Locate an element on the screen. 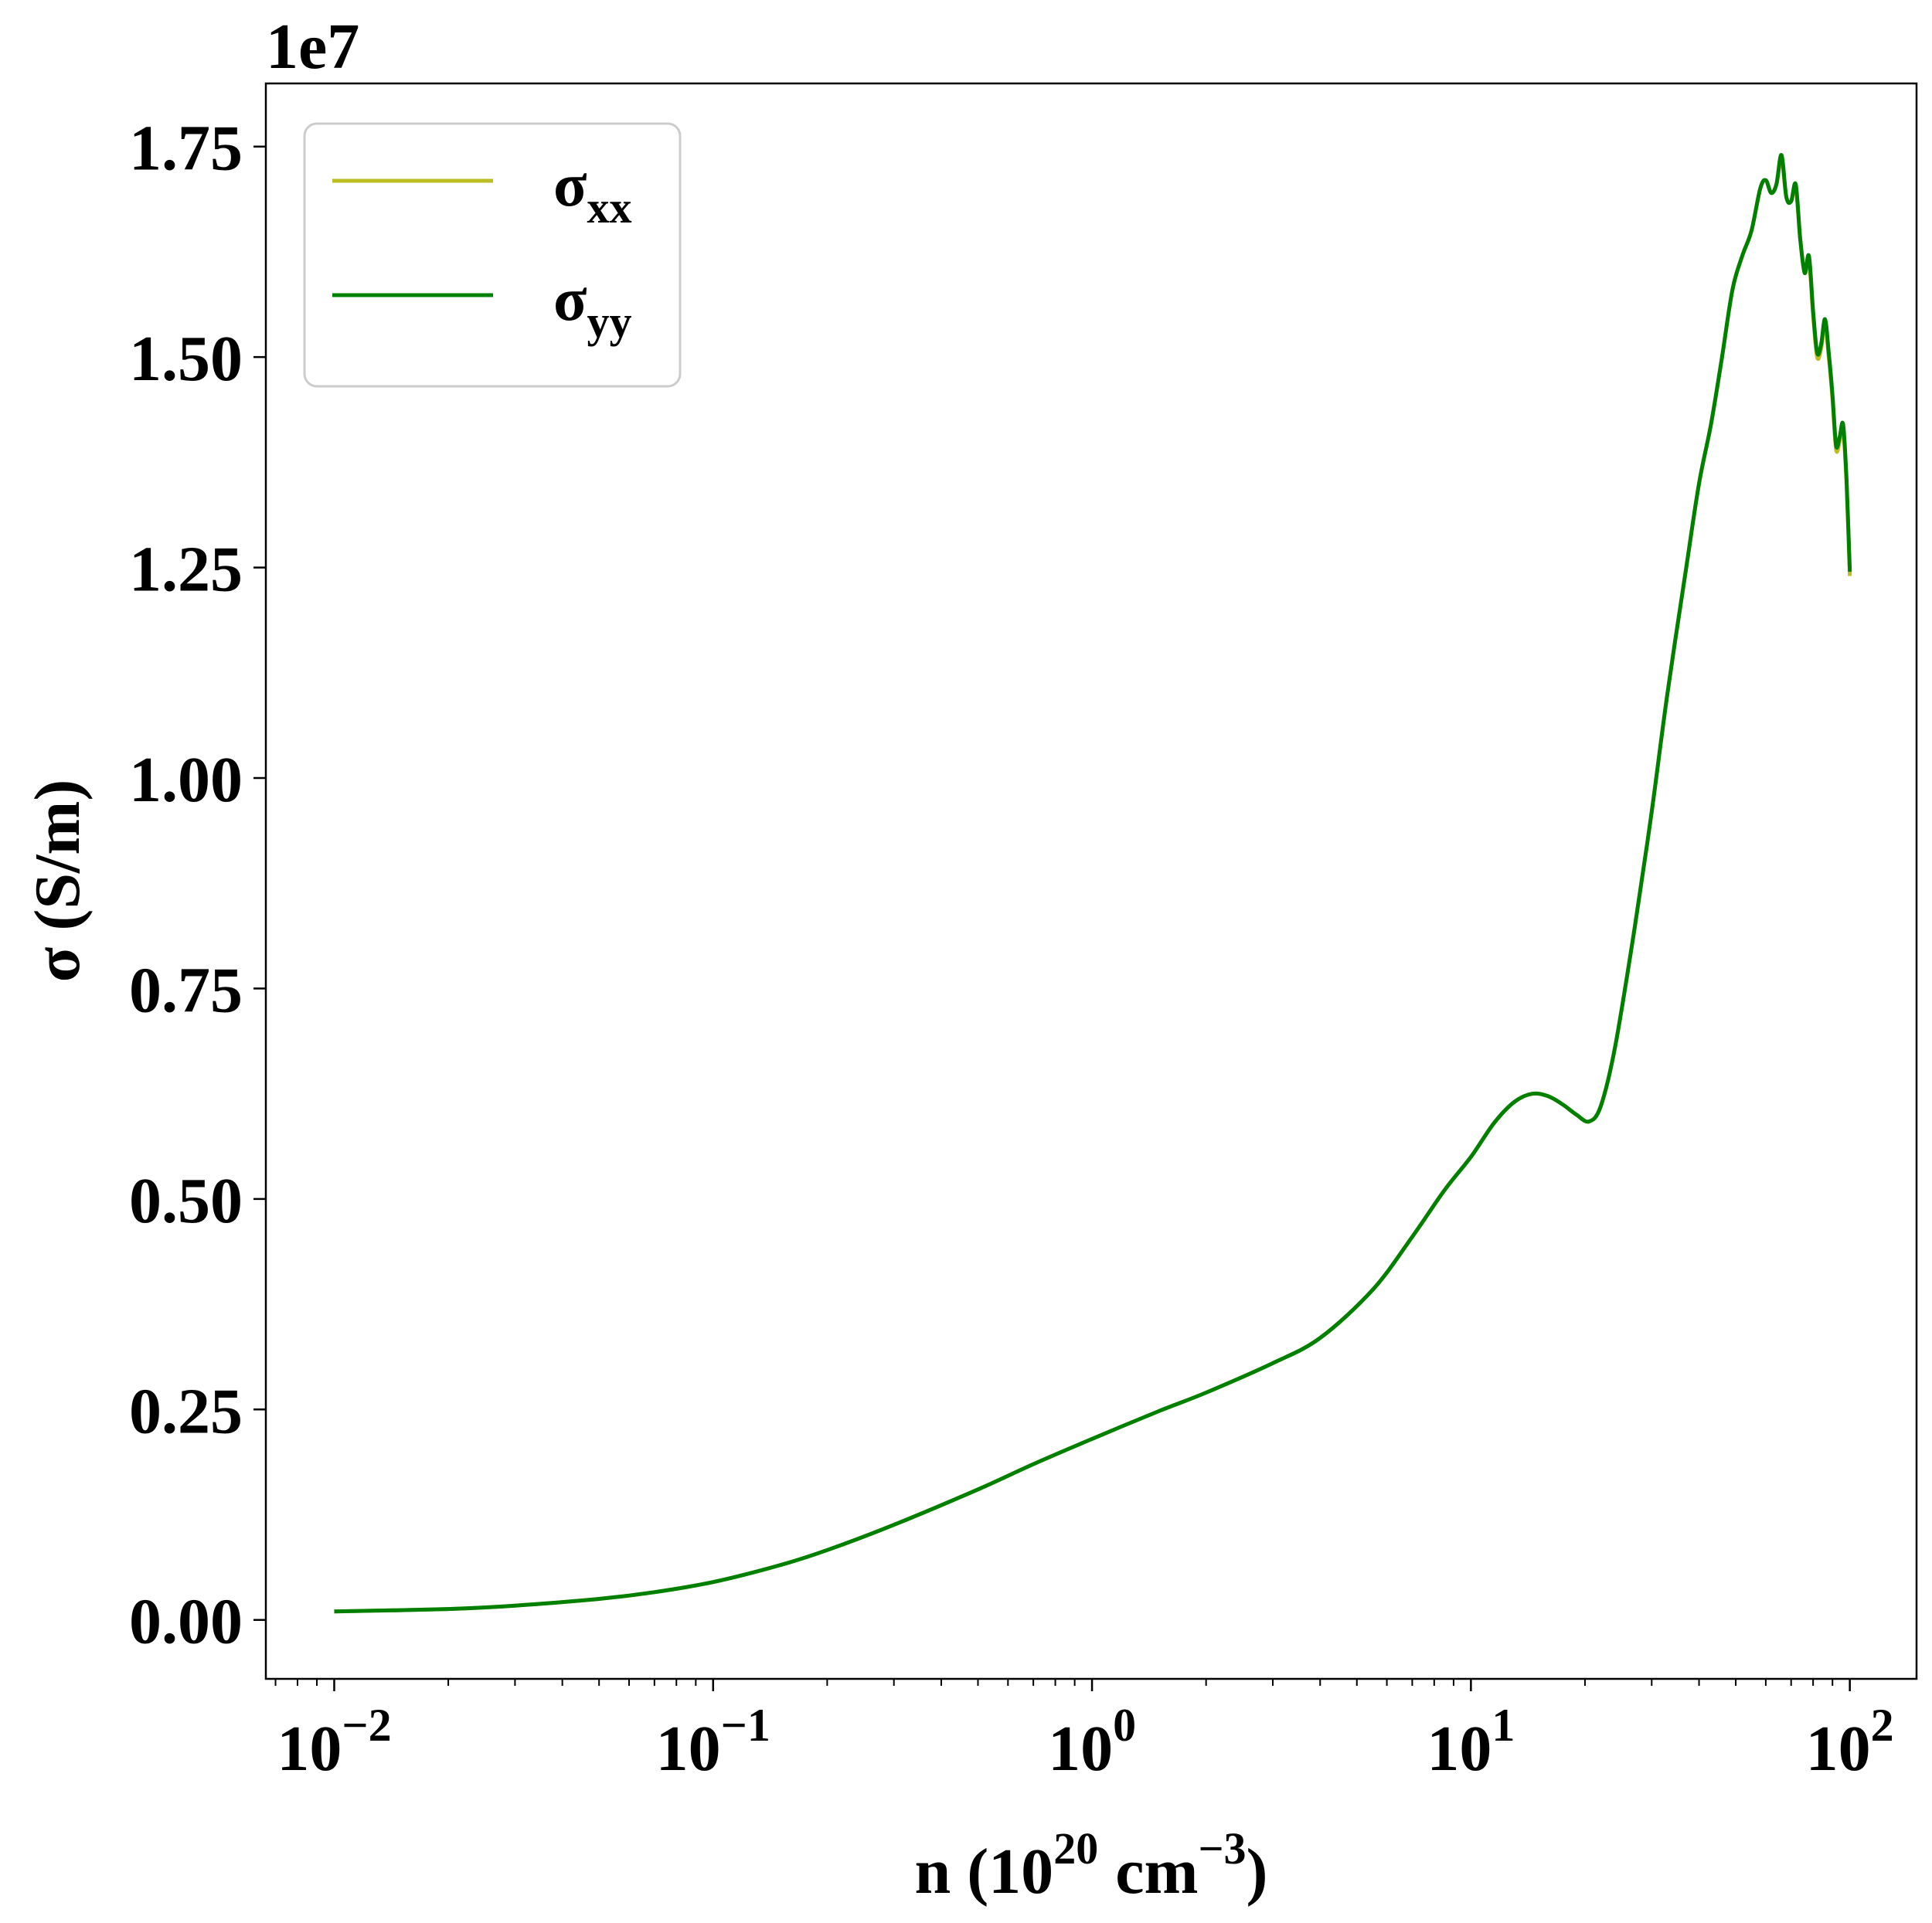 The height and width of the screenshot is (1923, 1932). legend-label-sigma-xx-sub: xx is located at coordinates (610, 207).